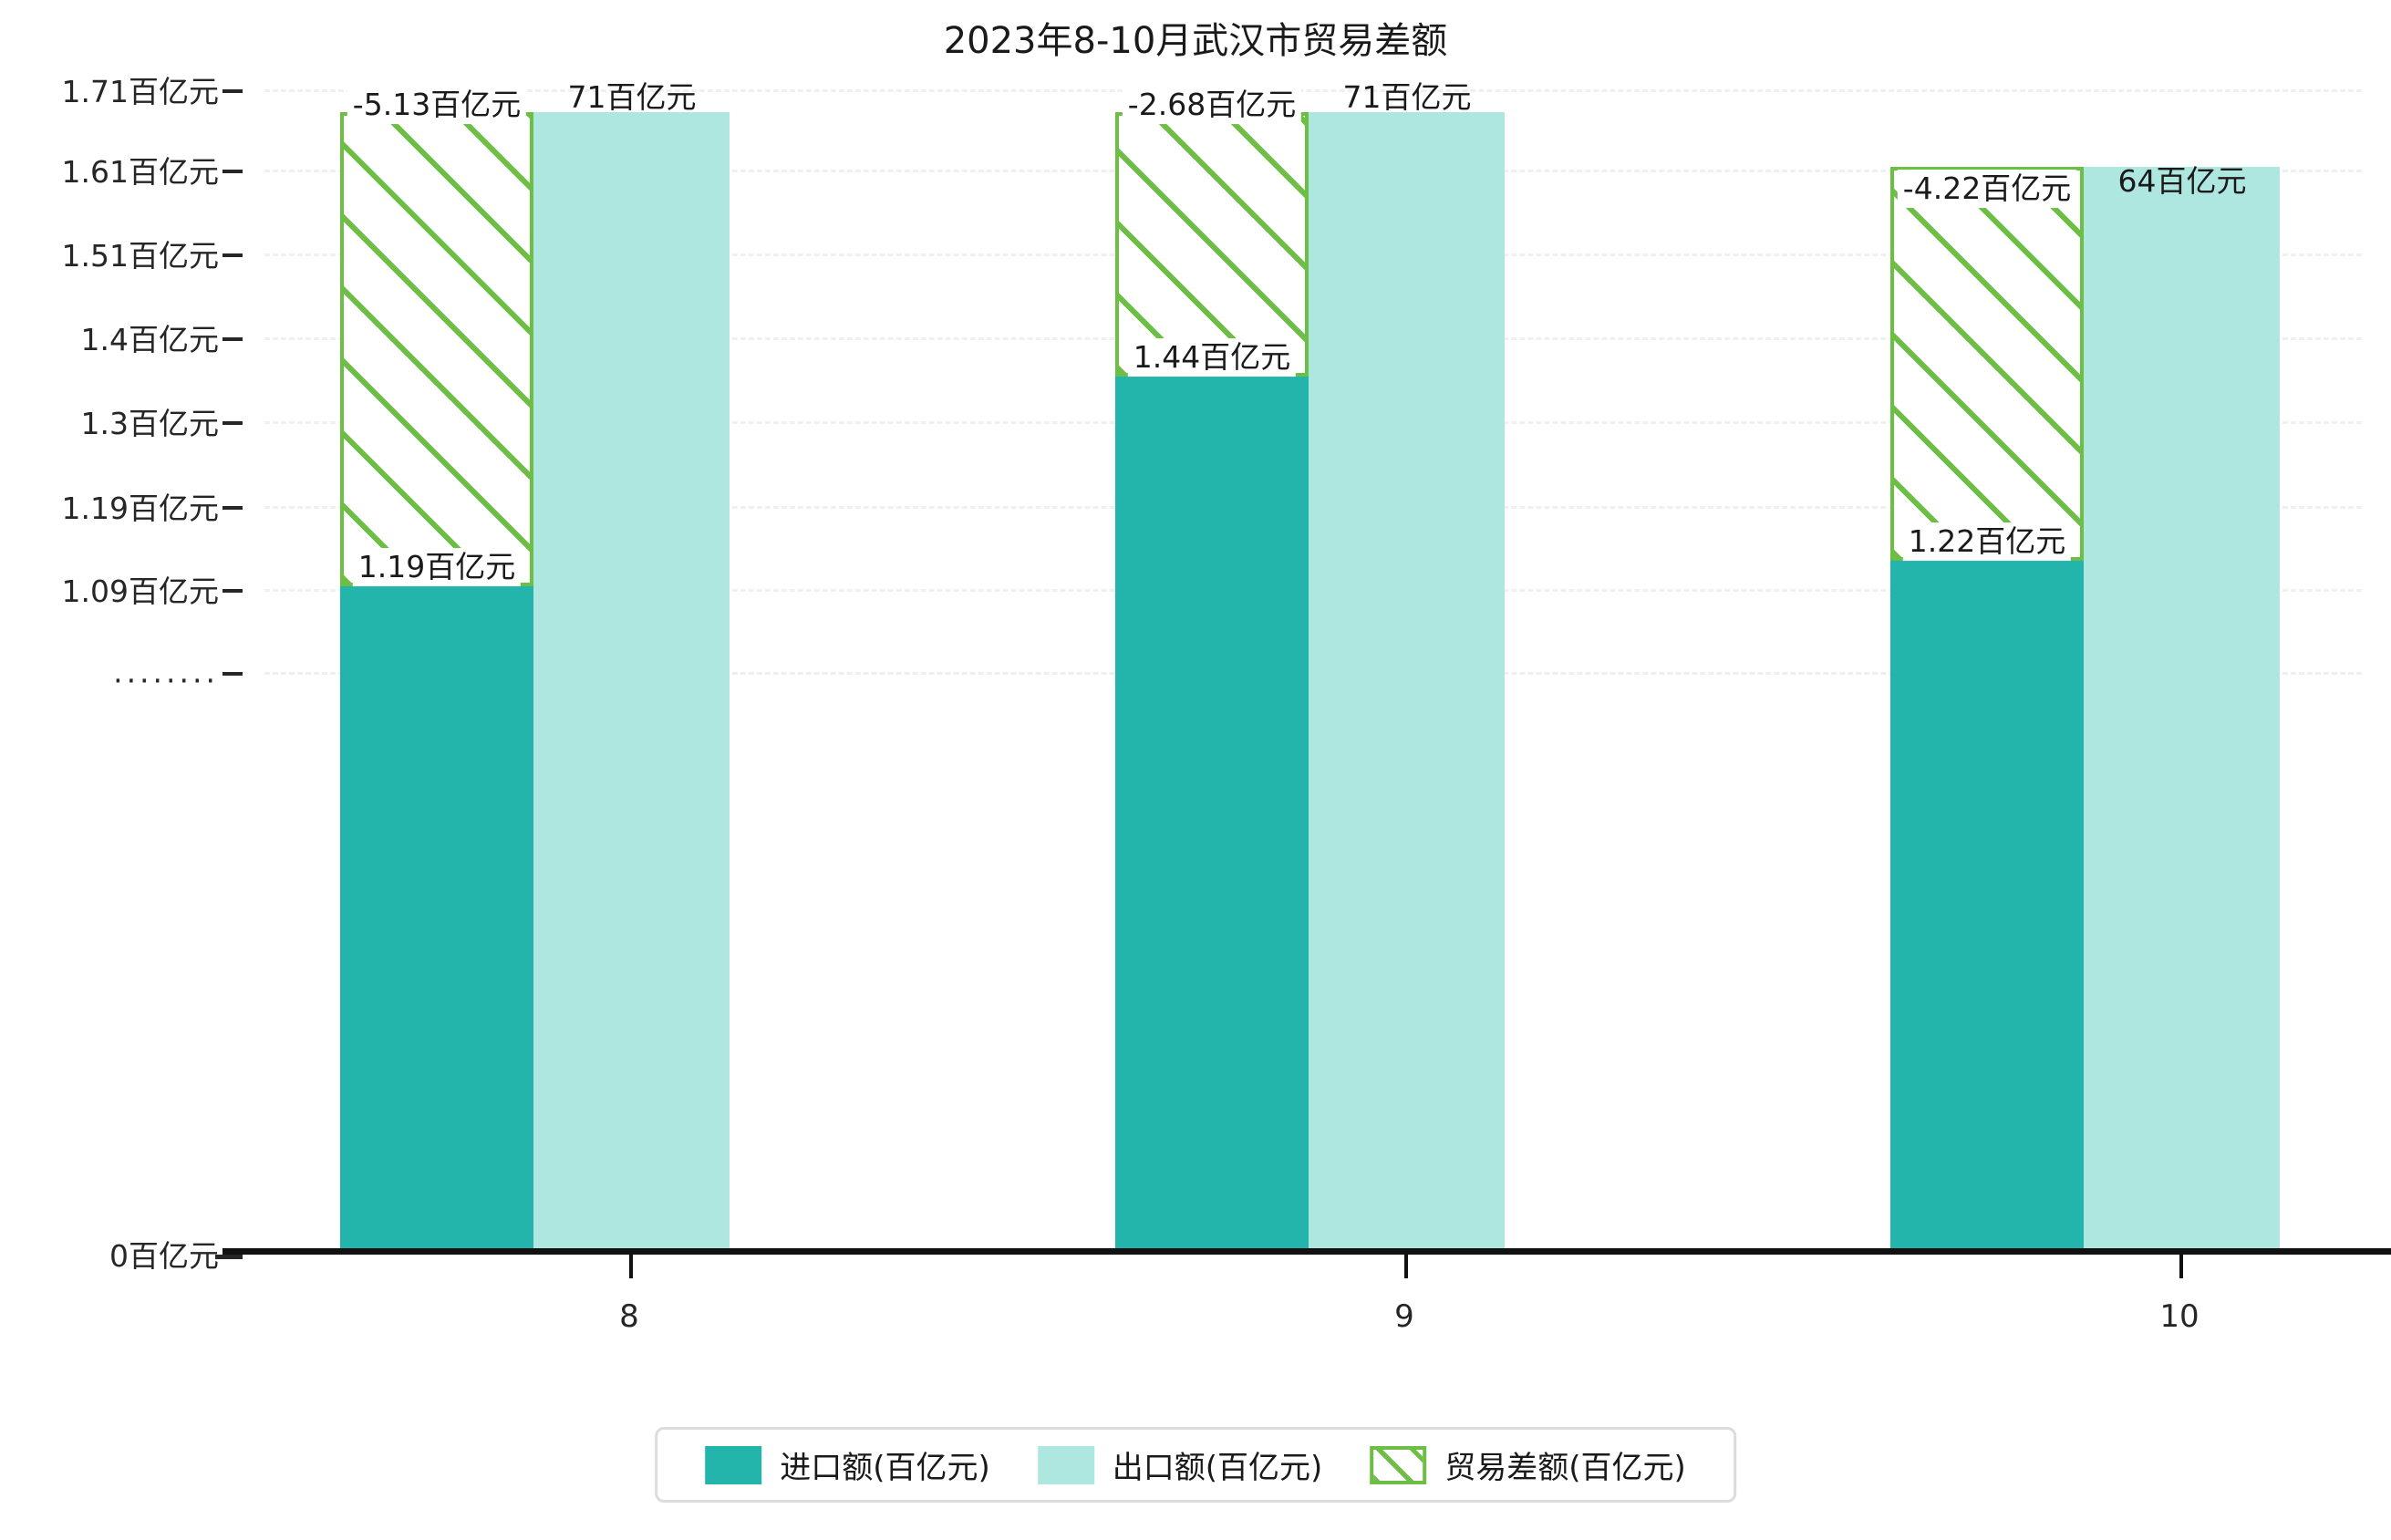 This screenshot has height=1540, width=2391. What do you see at coordinates (437, 105) in the screenshot?
I see `value-label-trade-balance-8: -5.13百亿元` at bounding box center [437, 105].